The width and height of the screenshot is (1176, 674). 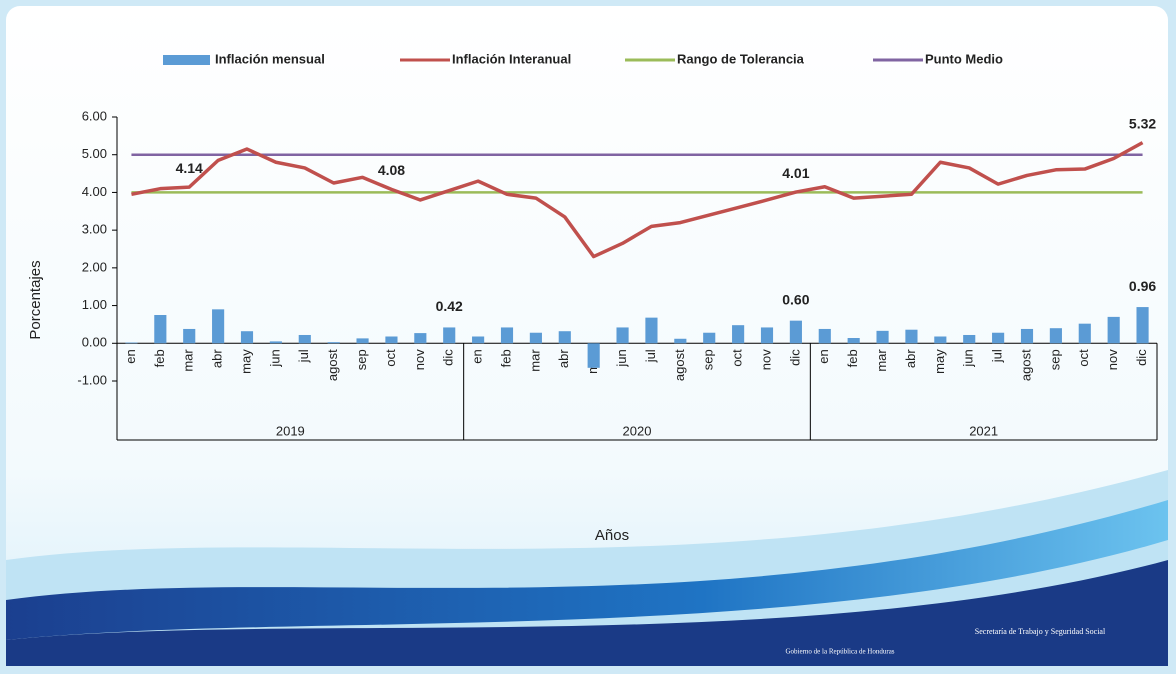 What do you see at coordinates (449, 306) in the screenshot?
I see `data-label: 0.42` at bounding box center [449, 306].